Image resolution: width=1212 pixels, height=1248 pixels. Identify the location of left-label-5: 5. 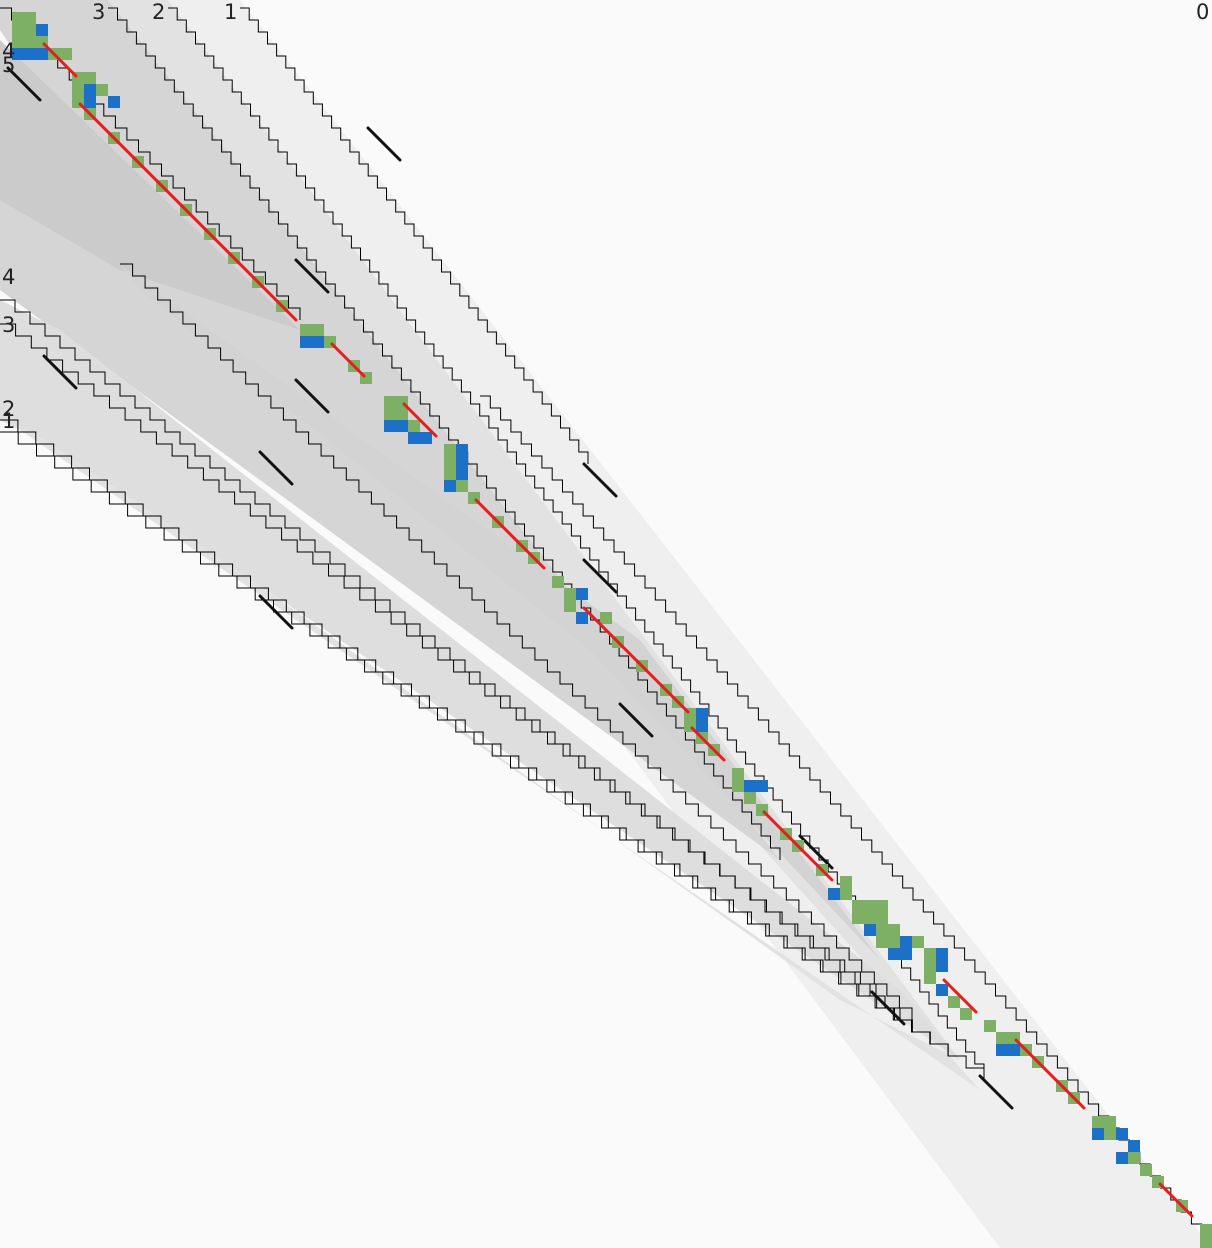
(8, 65).